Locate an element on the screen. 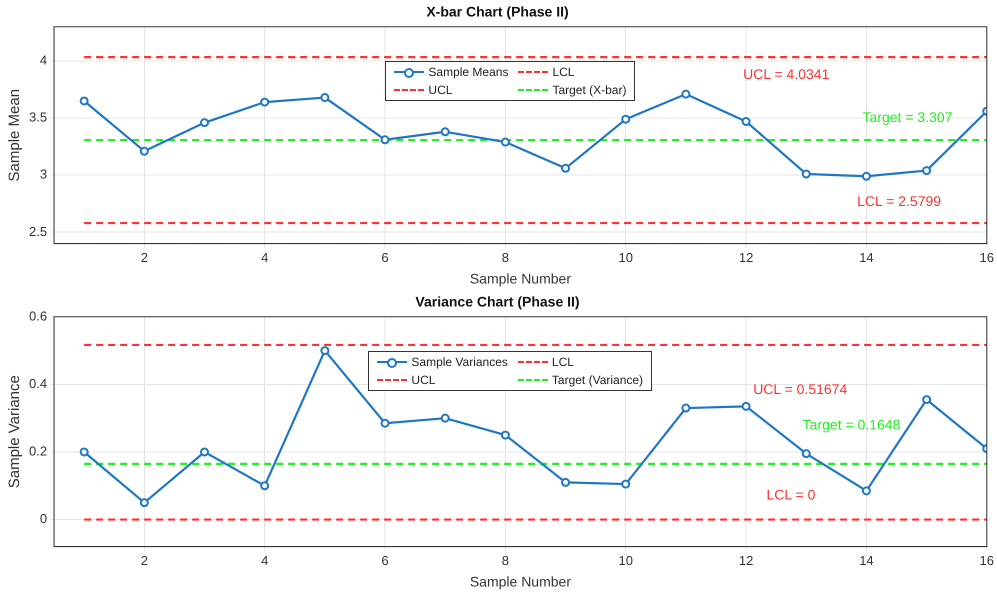 This screenshot has height=593, width=997. y-tick-label: 0.6 is located at coordinates (38, 316).